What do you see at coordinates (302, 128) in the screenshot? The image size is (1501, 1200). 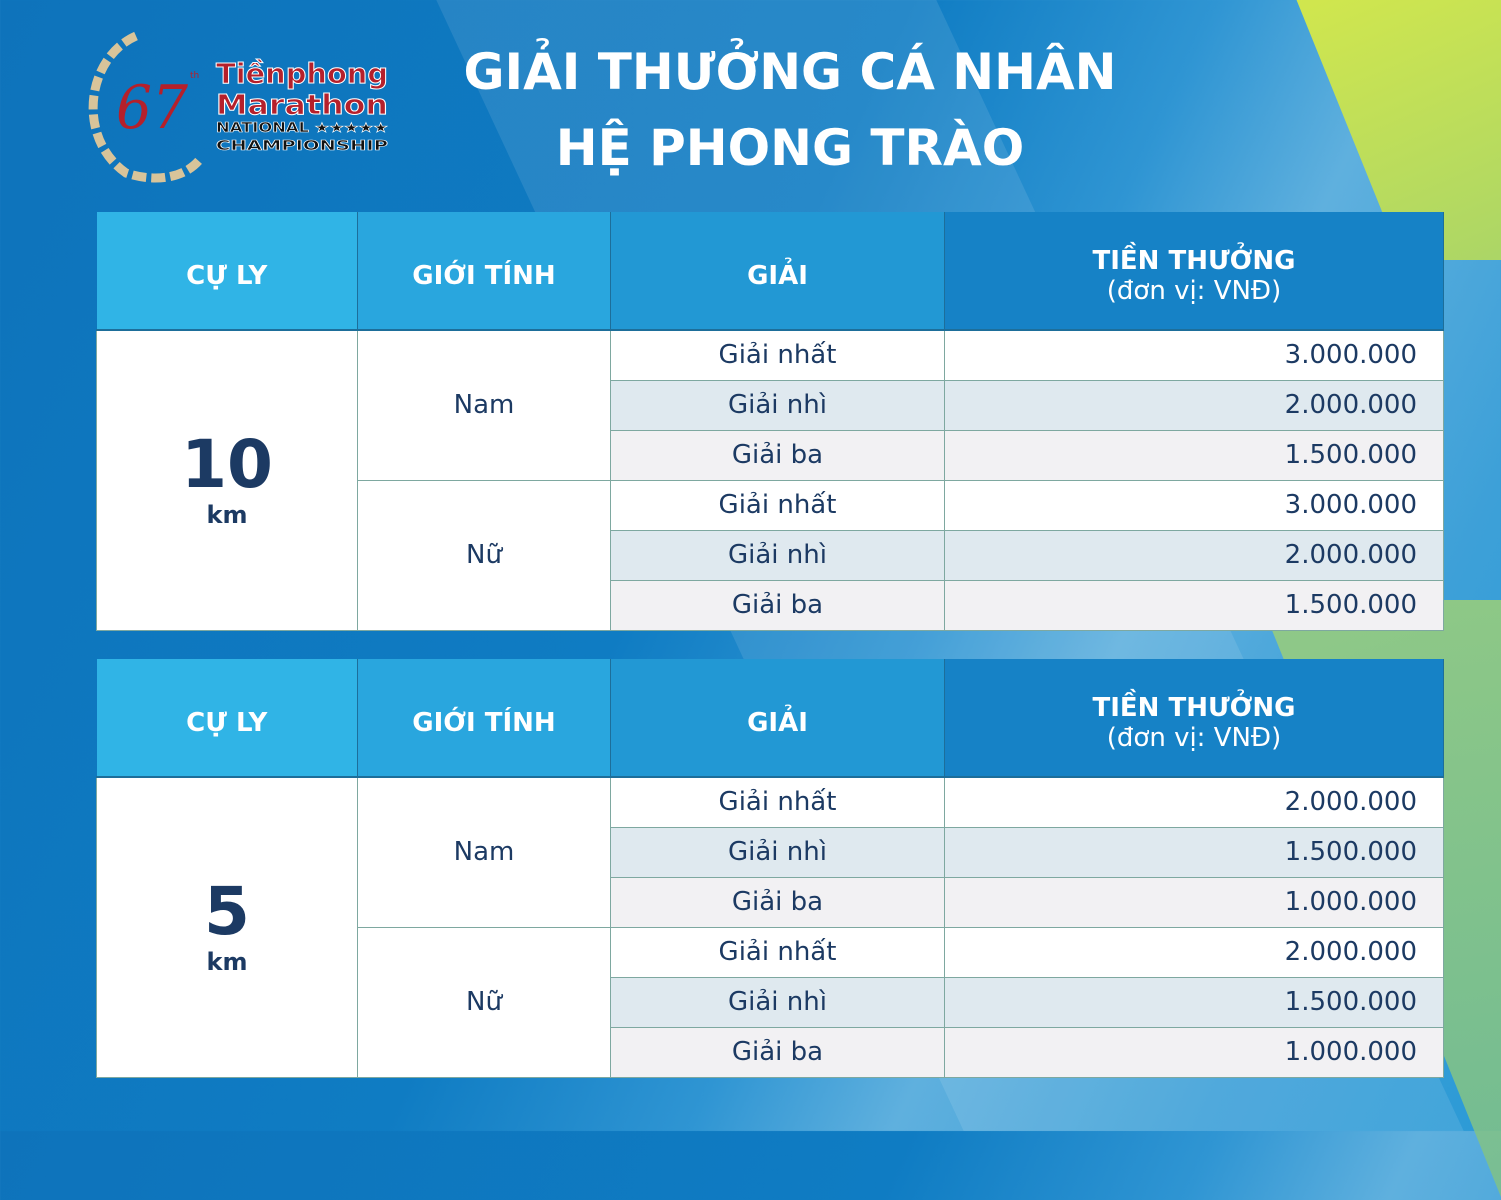 I see `svg-text: NATIONAL ★★★★★` at bounding box center [302, 128].